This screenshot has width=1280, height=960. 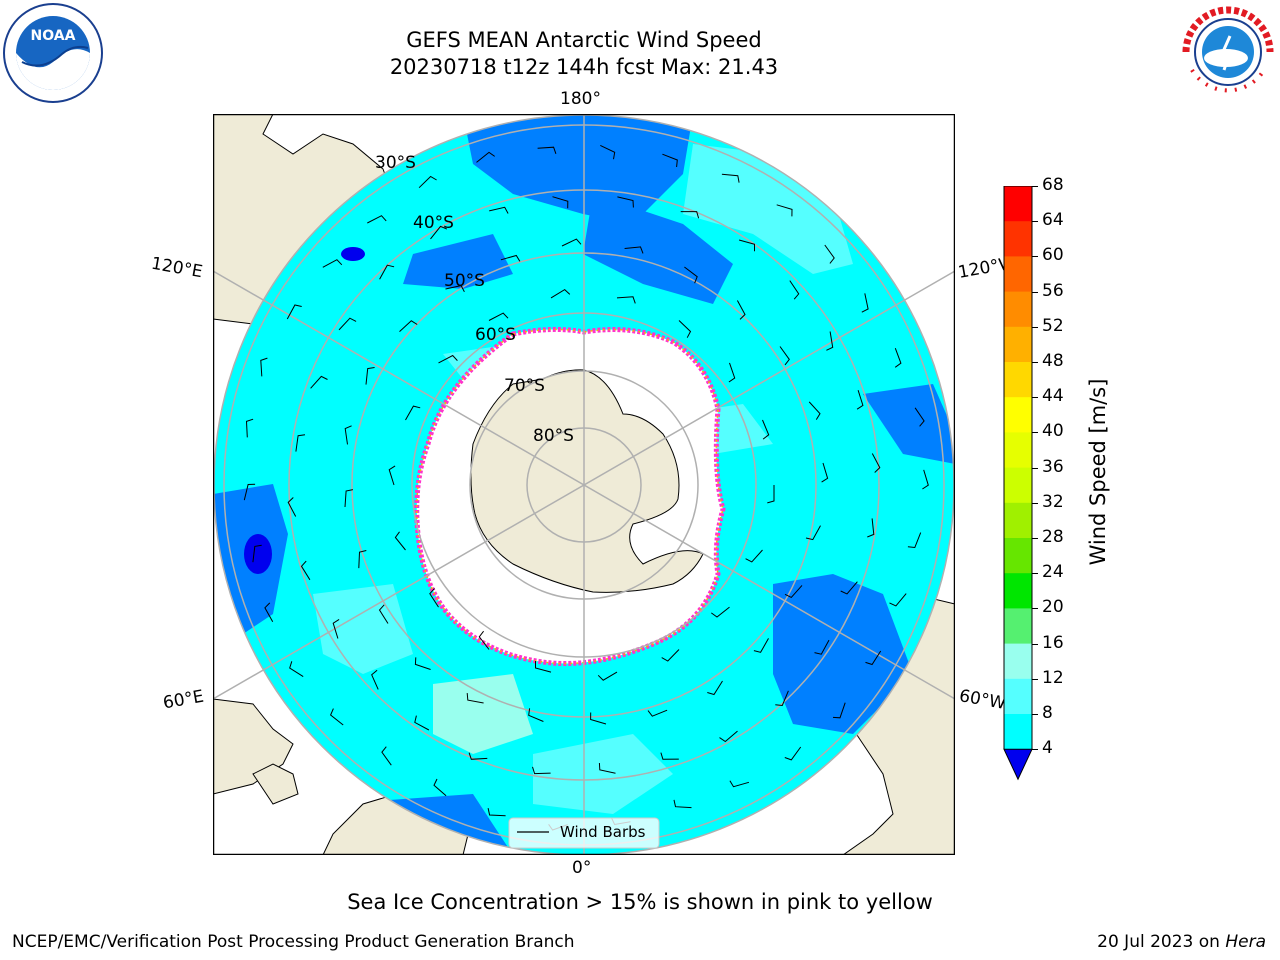 What do you see at coordinates (177, 268) in the screenshot?
I see `lon-label-120e: 120°E` at bounding box center [177, 268].